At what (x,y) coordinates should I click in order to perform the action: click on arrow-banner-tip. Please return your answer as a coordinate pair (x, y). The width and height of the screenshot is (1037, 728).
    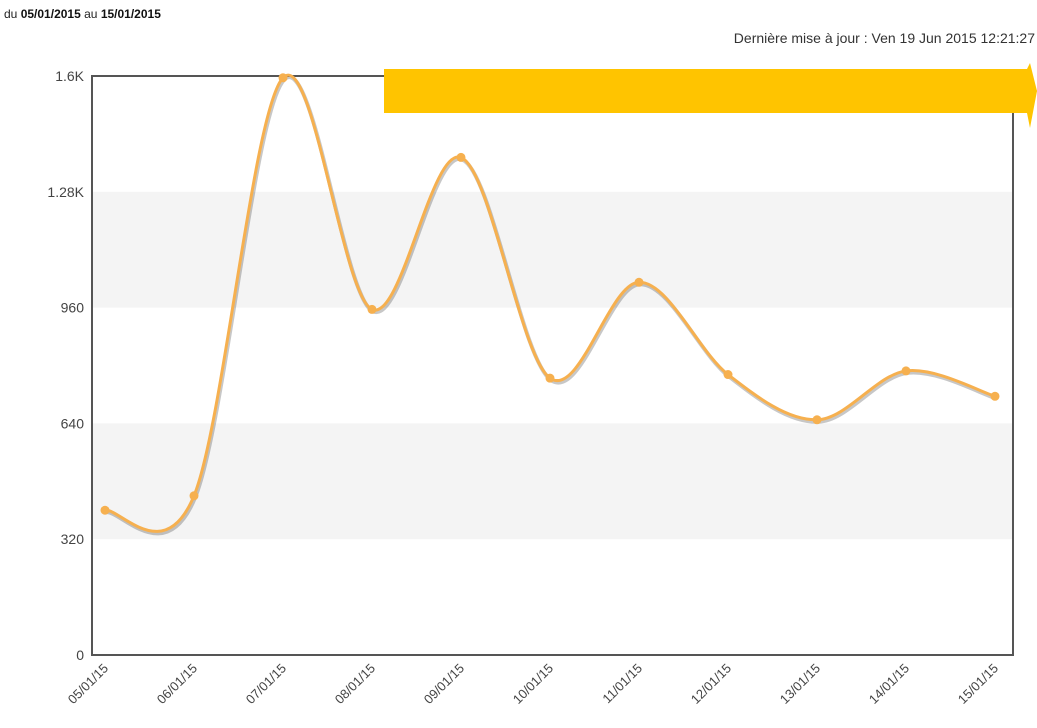
    Looking at the image, I should click on (1032, 95).